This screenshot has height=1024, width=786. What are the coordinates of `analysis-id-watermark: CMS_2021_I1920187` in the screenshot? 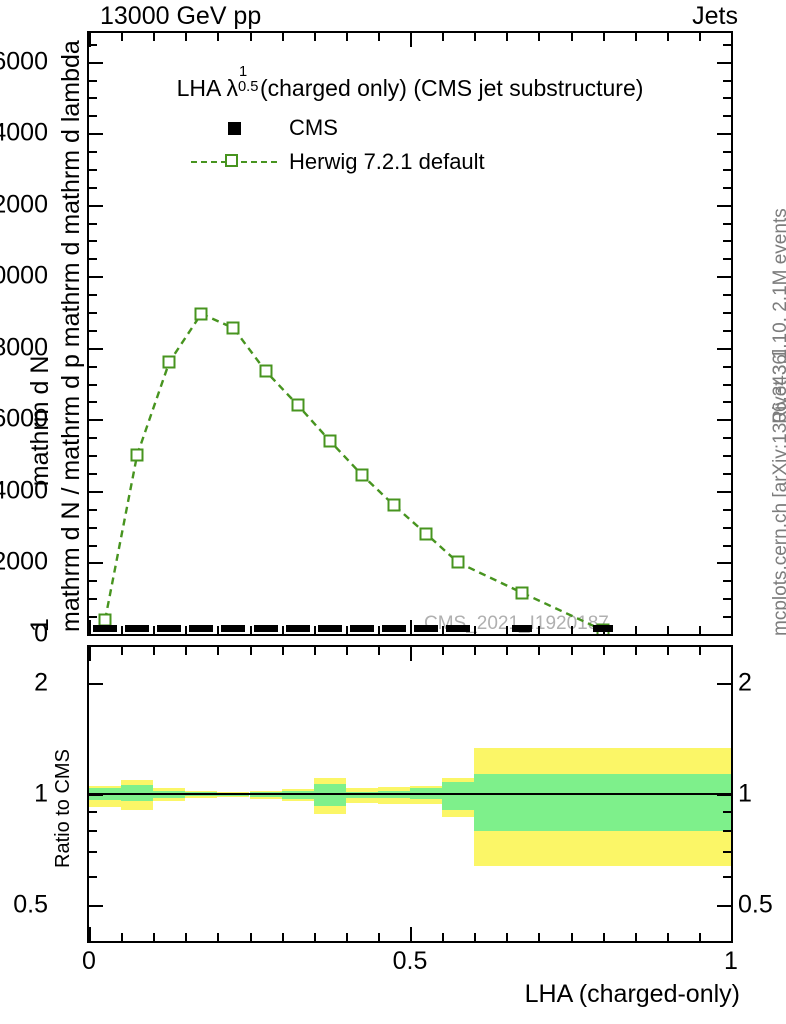 It's located at (516, 623).